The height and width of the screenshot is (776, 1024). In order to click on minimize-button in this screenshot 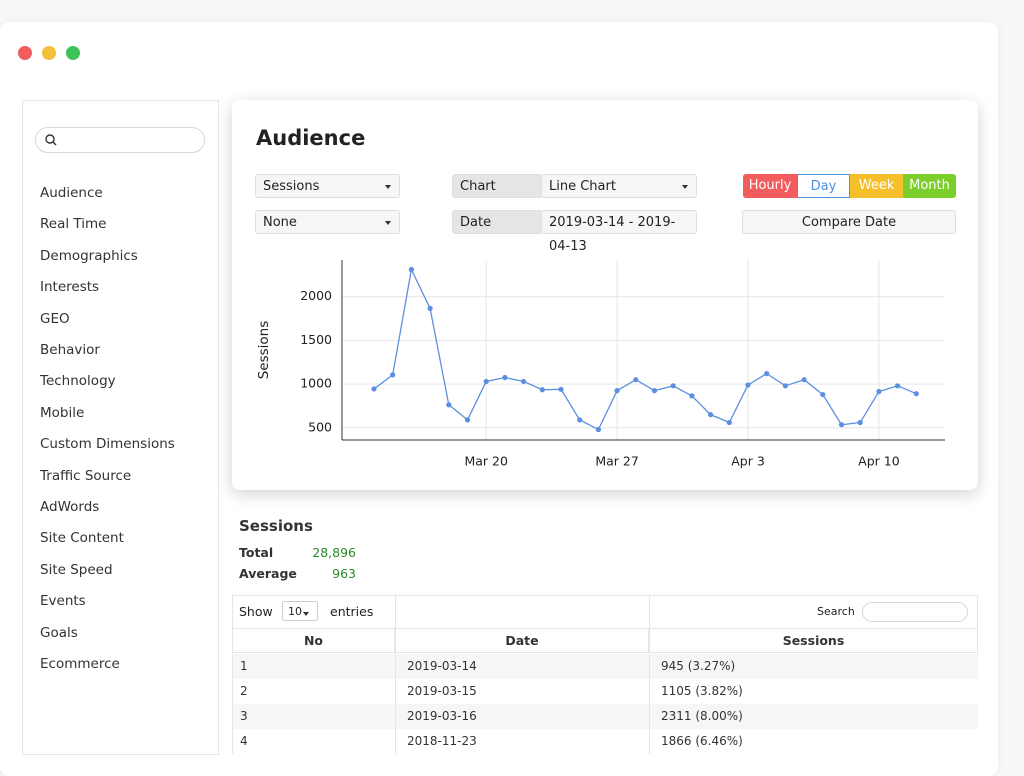, I will do `click(49, 53)`.